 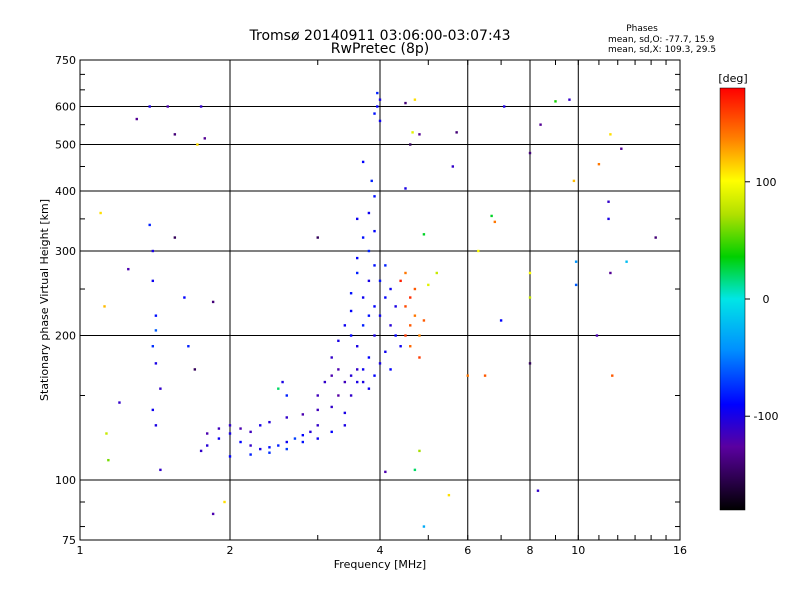 What do you see at coordinates (65, 300) in the screenshot?
I see `y-tick-labels: 75 100 200 300 400 500 600 750` at bounding box center [65, 300].